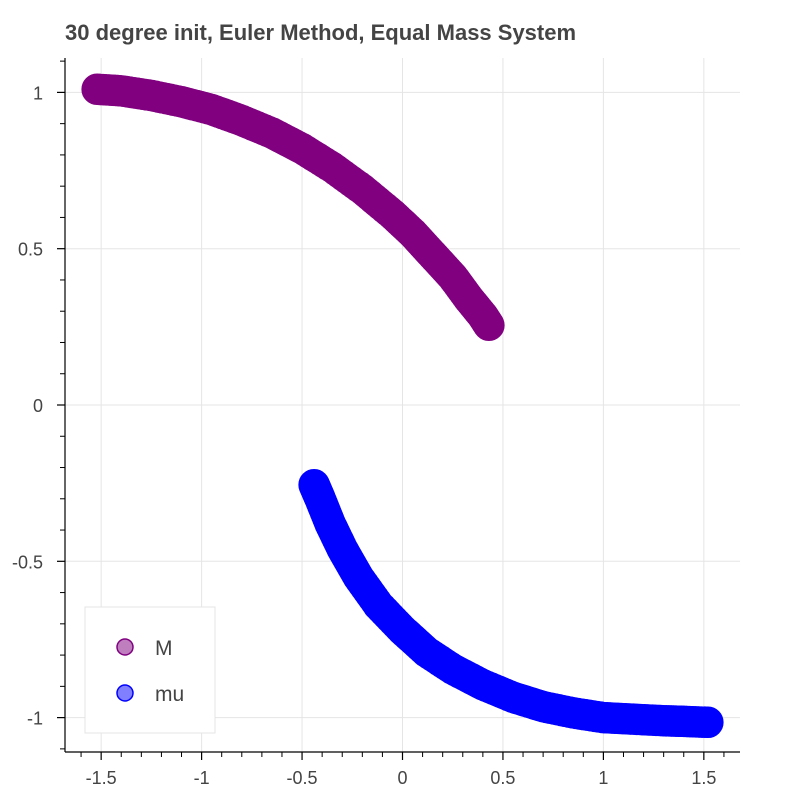 The height and width of the screenshot is (800, 800). I want to click on y-tick-label: 1, so click(38, 93).